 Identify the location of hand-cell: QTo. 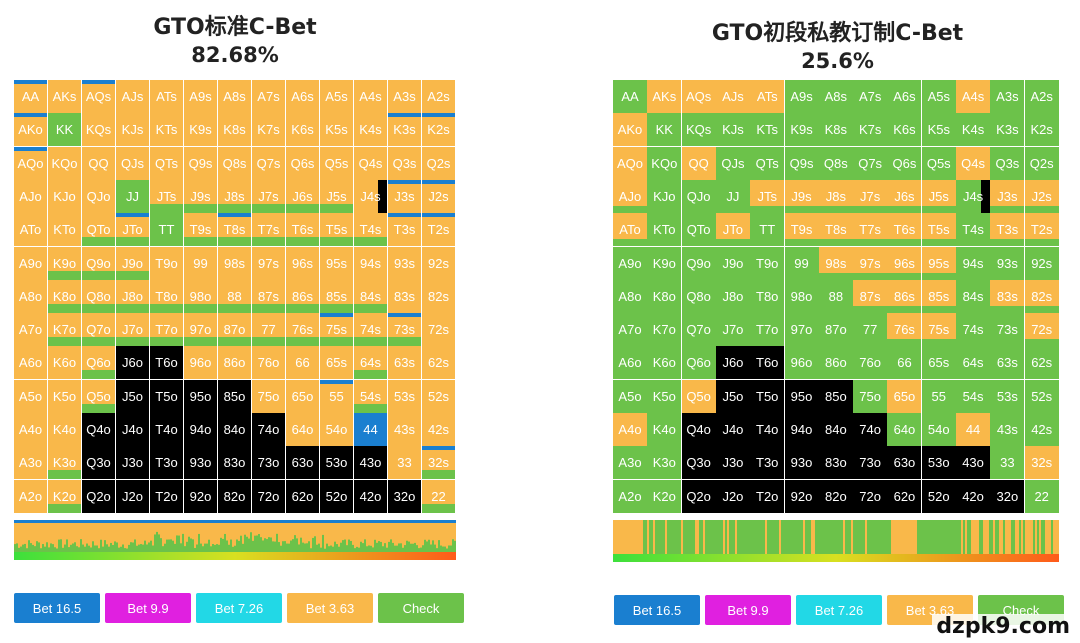
(99, 230).